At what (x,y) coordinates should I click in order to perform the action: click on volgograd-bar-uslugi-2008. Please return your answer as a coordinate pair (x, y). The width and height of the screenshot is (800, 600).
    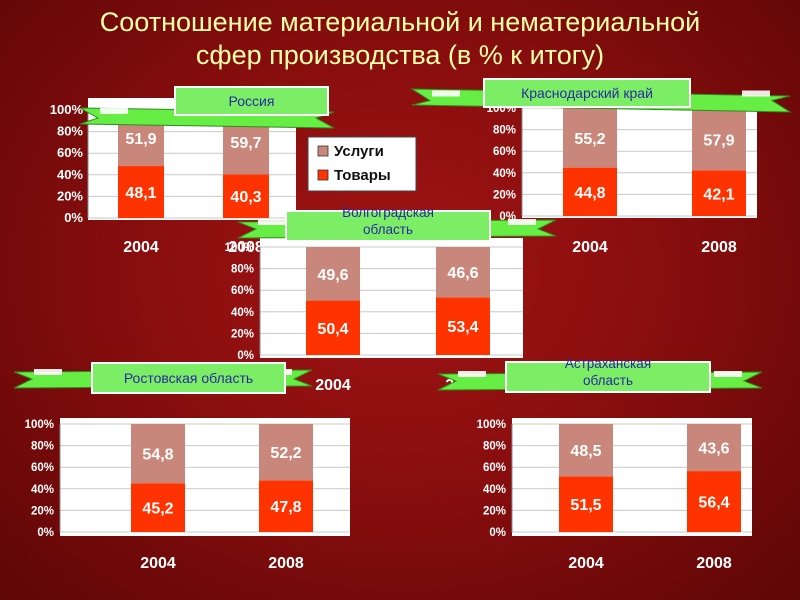
    Looking at the image, I should click on (463, 272).